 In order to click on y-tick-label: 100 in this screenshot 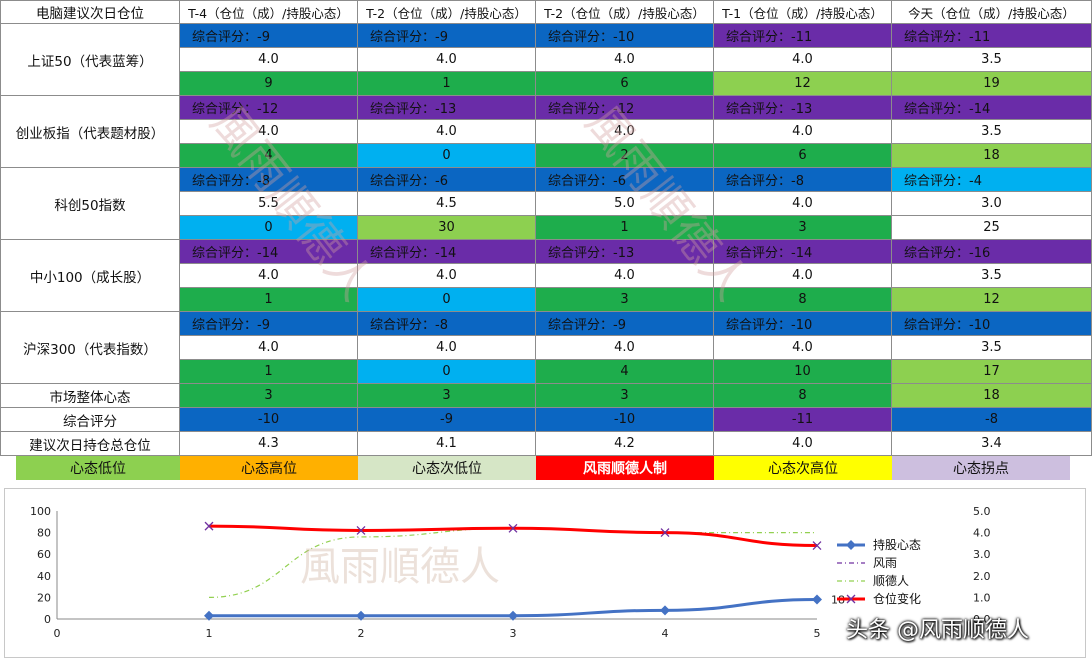, I will do `click(40, 511)`.